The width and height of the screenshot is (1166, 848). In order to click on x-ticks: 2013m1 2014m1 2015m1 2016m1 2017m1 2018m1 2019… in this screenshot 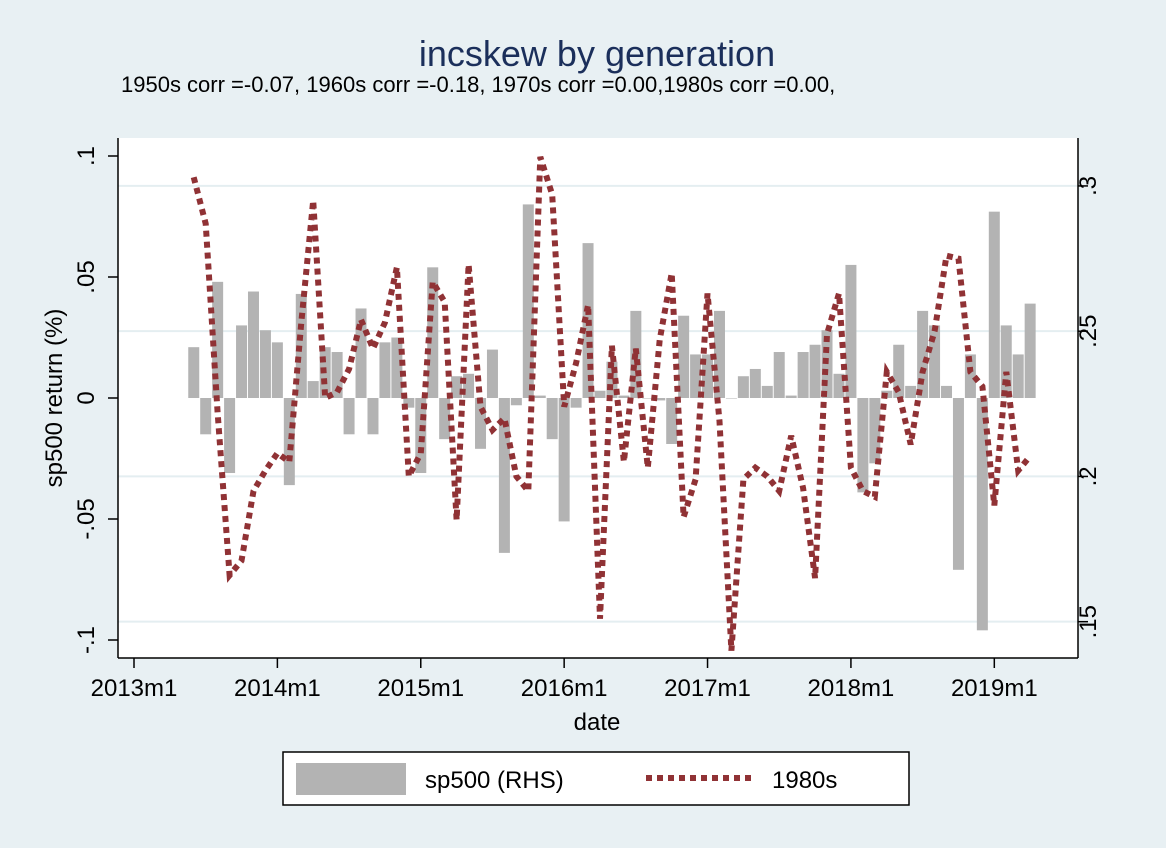, I will do `click(564, 680)`.